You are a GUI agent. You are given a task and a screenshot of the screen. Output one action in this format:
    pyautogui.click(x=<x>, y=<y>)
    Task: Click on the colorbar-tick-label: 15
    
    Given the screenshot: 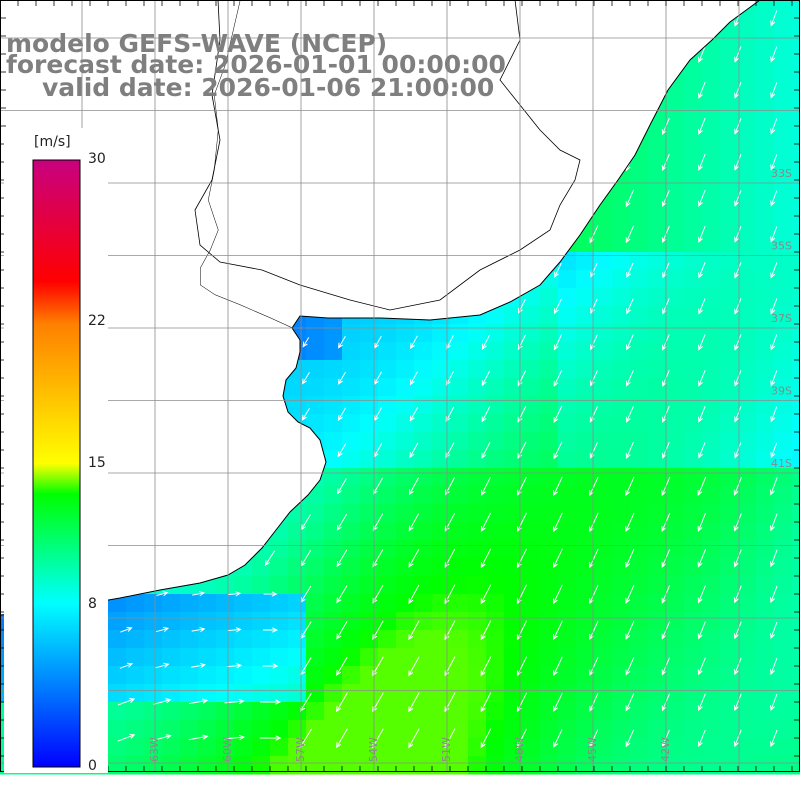 What is the action you would take?
    pyautogui.click(x=97, y=462)
    